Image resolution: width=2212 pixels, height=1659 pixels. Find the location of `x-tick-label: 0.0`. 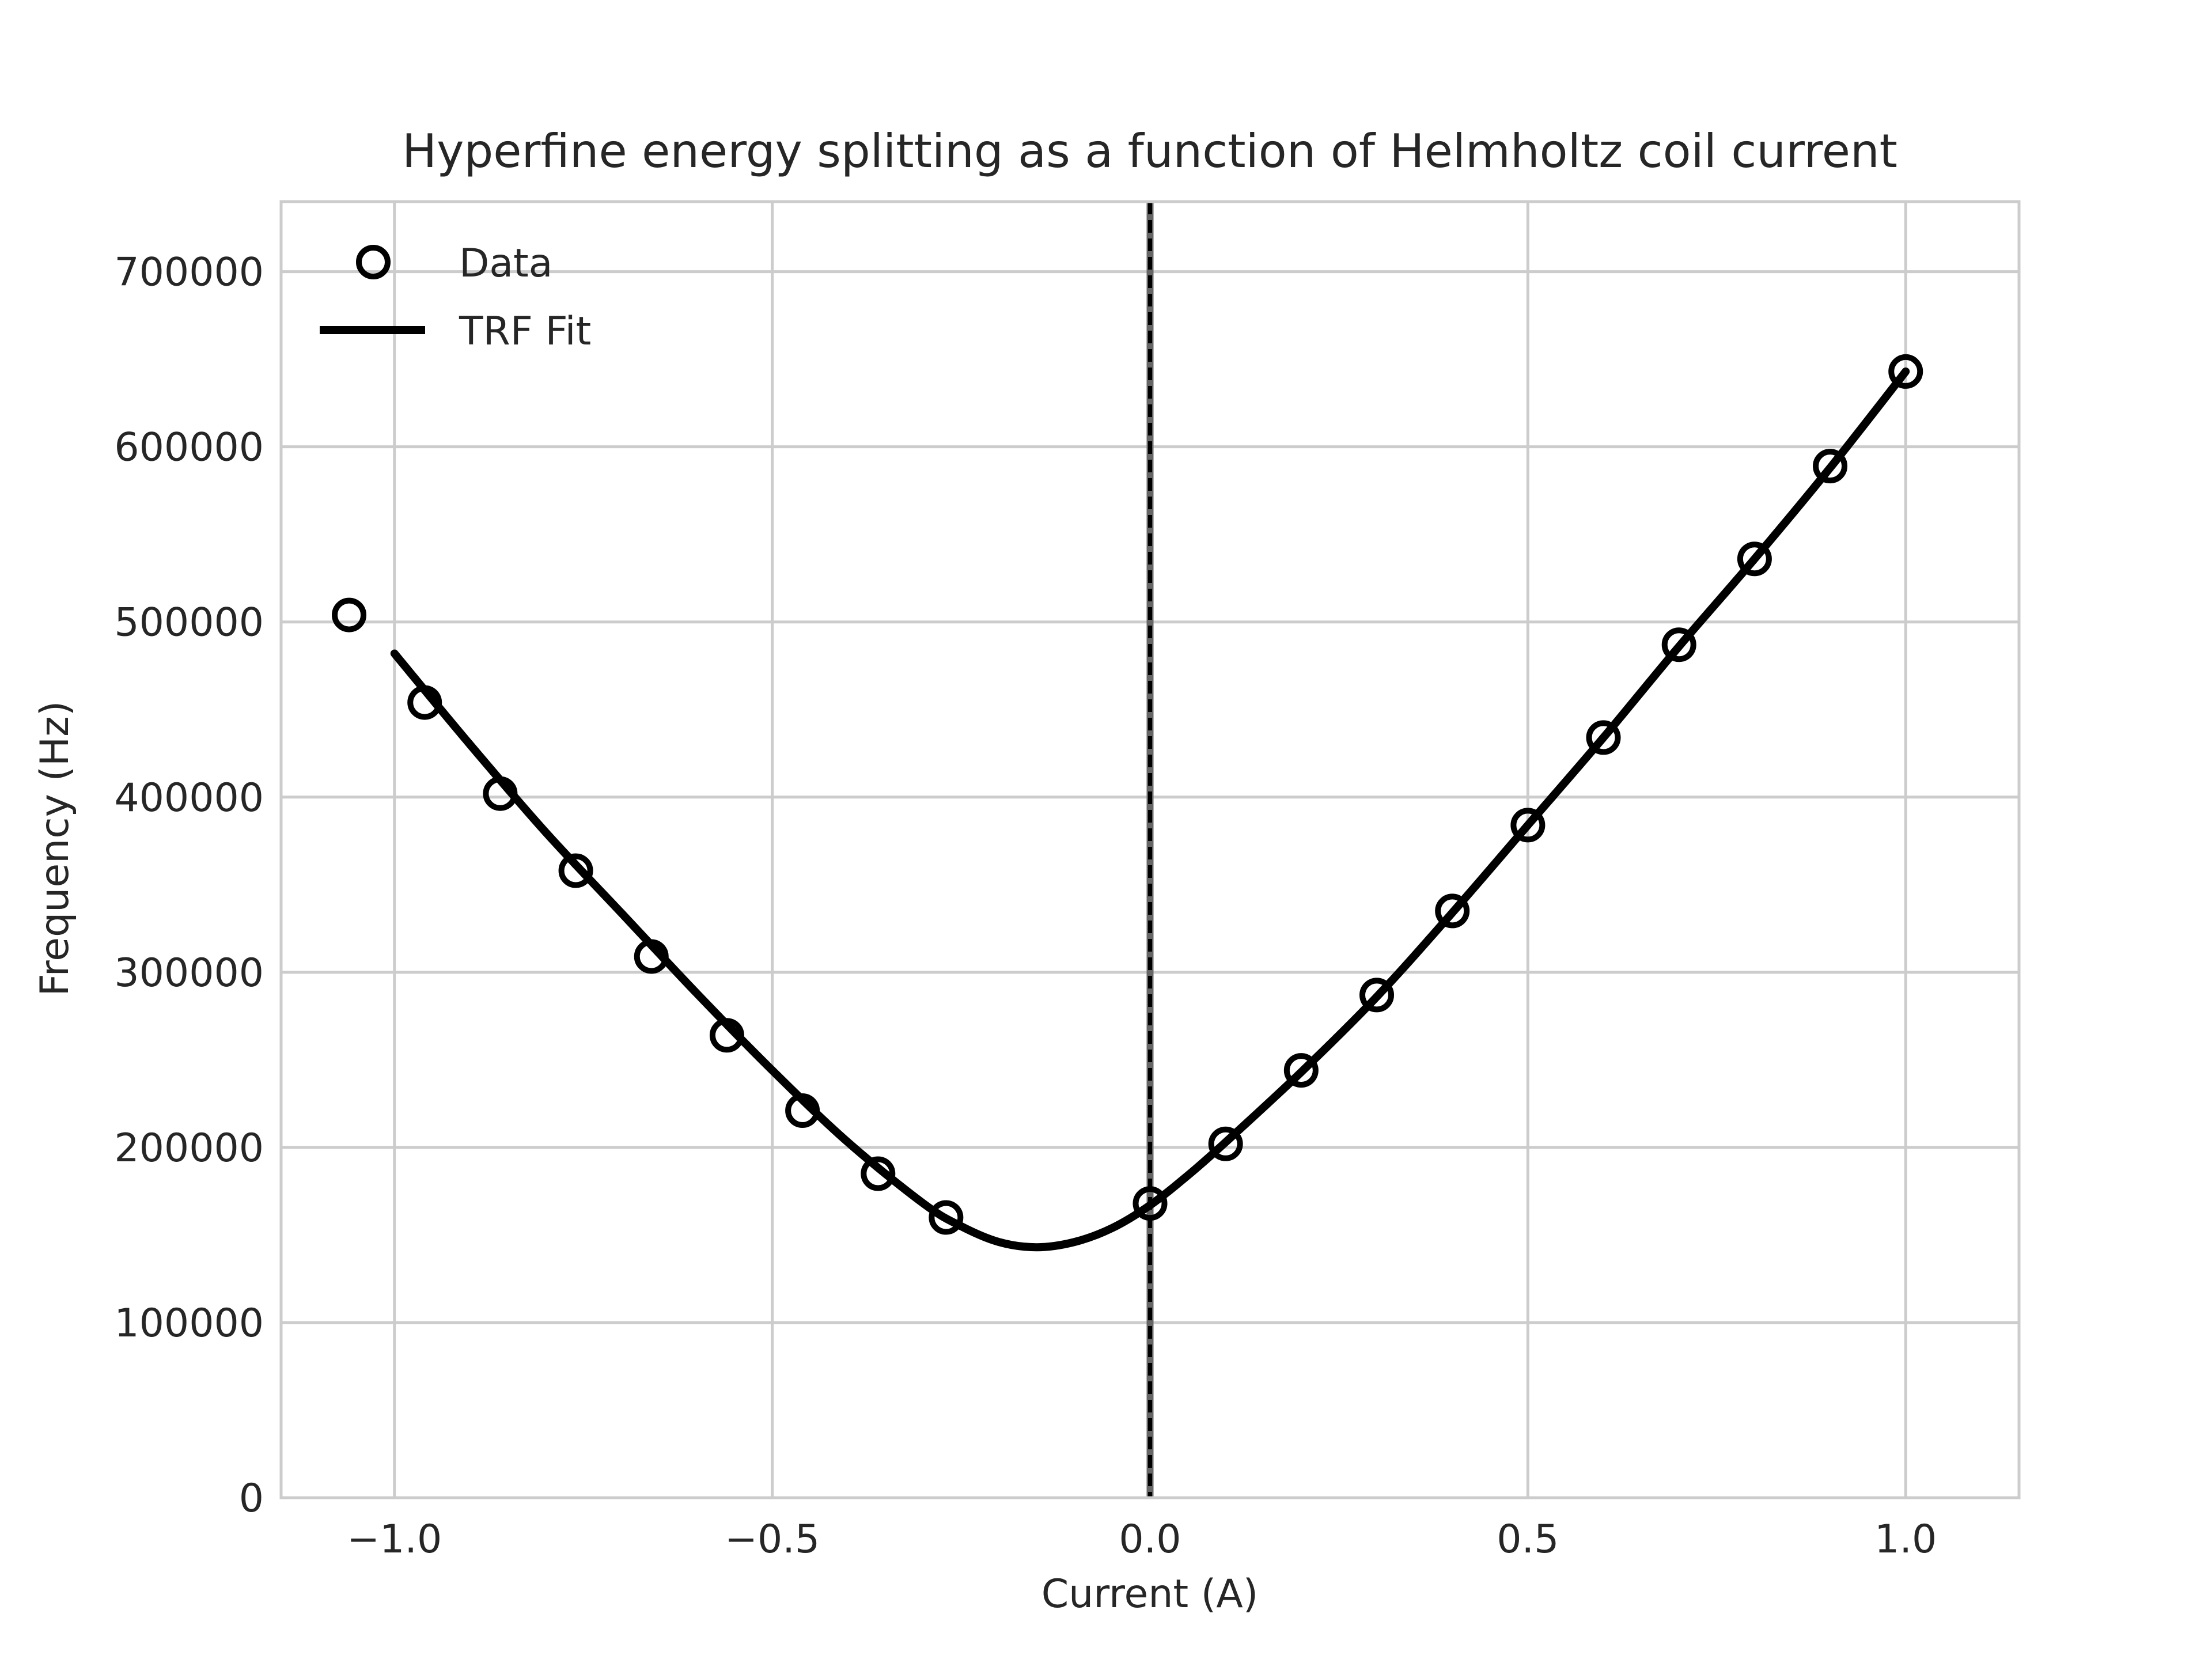

x-tick-label: 0.0 is located at coordinates (1150, 1539).